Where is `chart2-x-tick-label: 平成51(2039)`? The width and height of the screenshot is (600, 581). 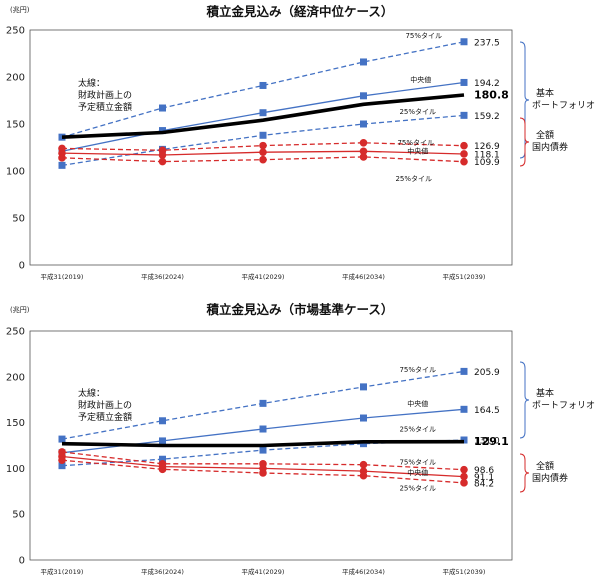
chart2-x-tick-label: 平成51(2039) is located at coordinates (464, 571).